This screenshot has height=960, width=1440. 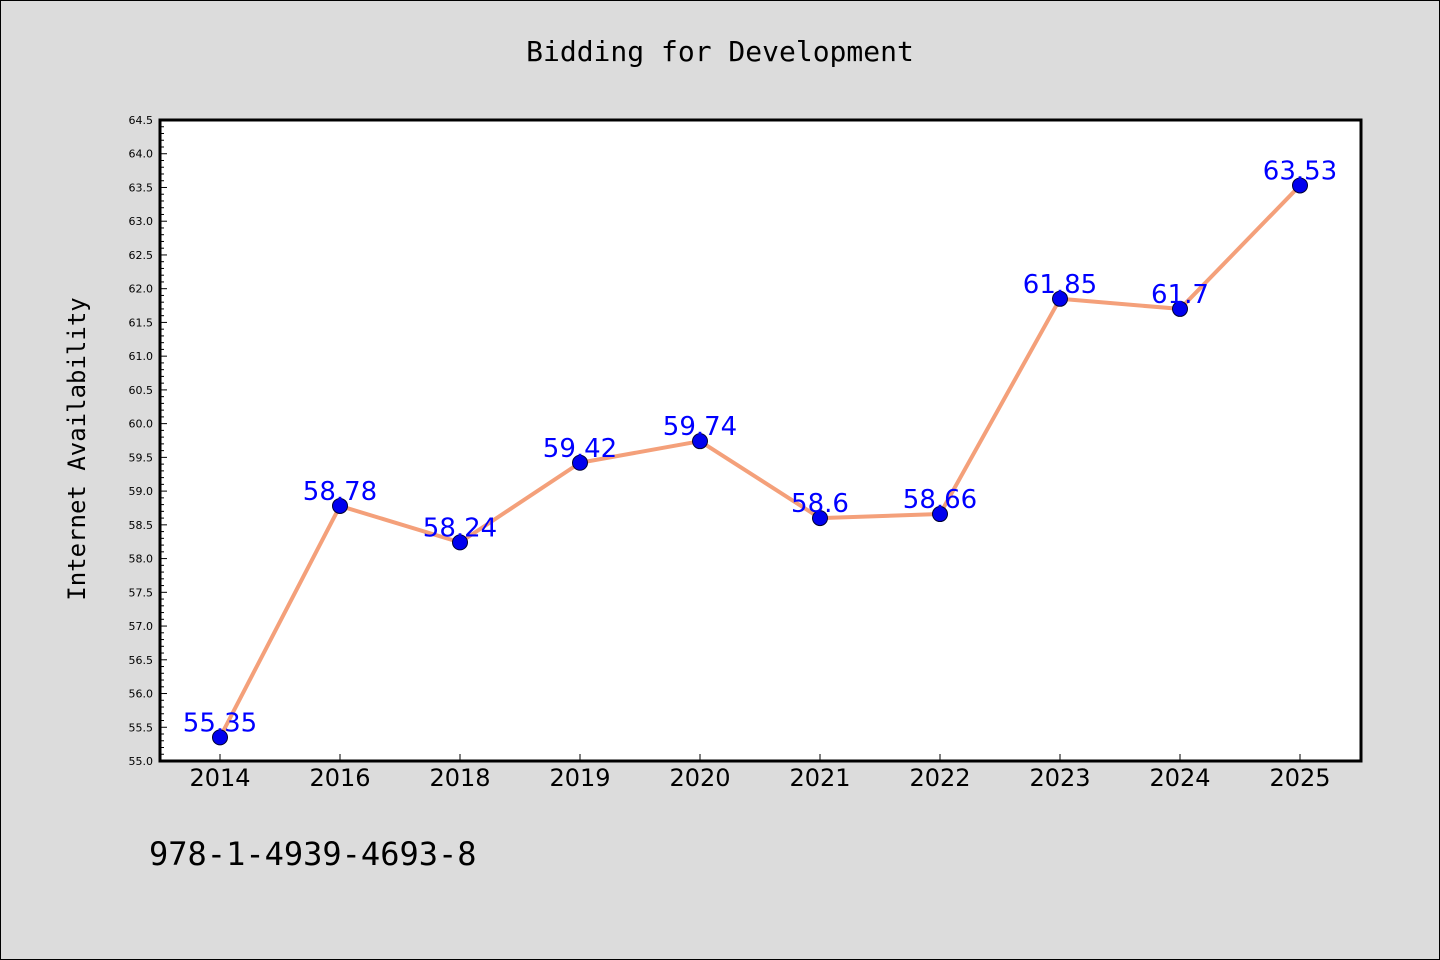 I want to click on y-tick-label: 56.0, so click(x=141, y=694).